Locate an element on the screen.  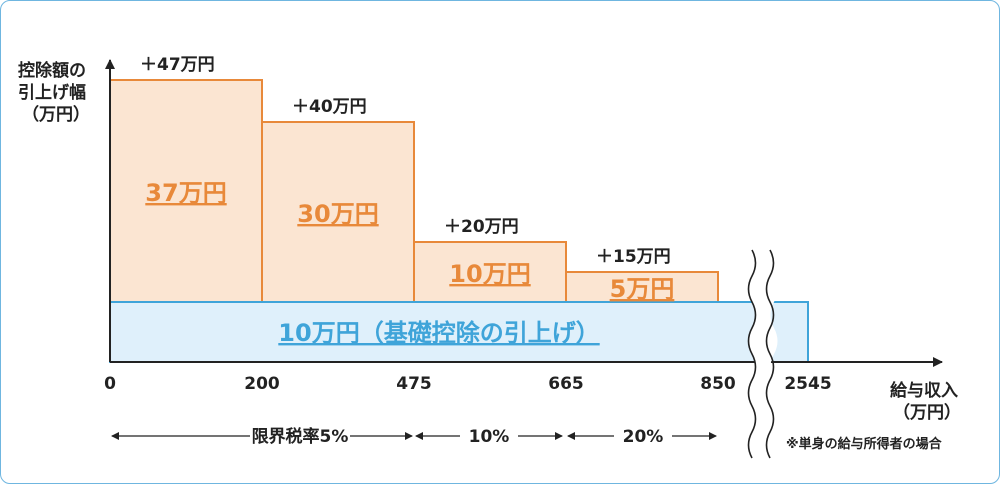
x-tick-label-0: 0 is located at coordinates (110, 384).